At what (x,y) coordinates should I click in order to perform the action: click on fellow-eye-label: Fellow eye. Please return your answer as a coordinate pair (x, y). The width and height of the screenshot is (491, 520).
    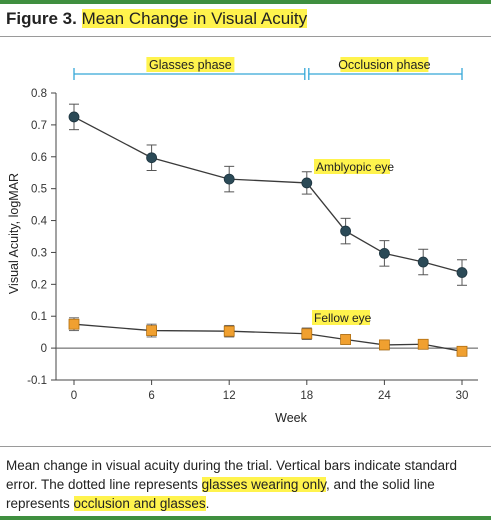
    Looking at the image, I should click on (343, 318).